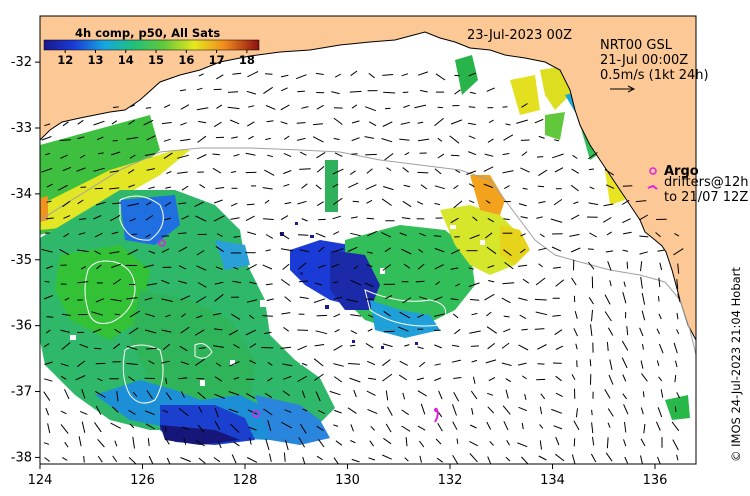 This screenshot has height=496, width=750. What do you see at coordinates (652, 187) in the screenshot?
I see `drifter-legend-icon` at bounding box center [652, 187].